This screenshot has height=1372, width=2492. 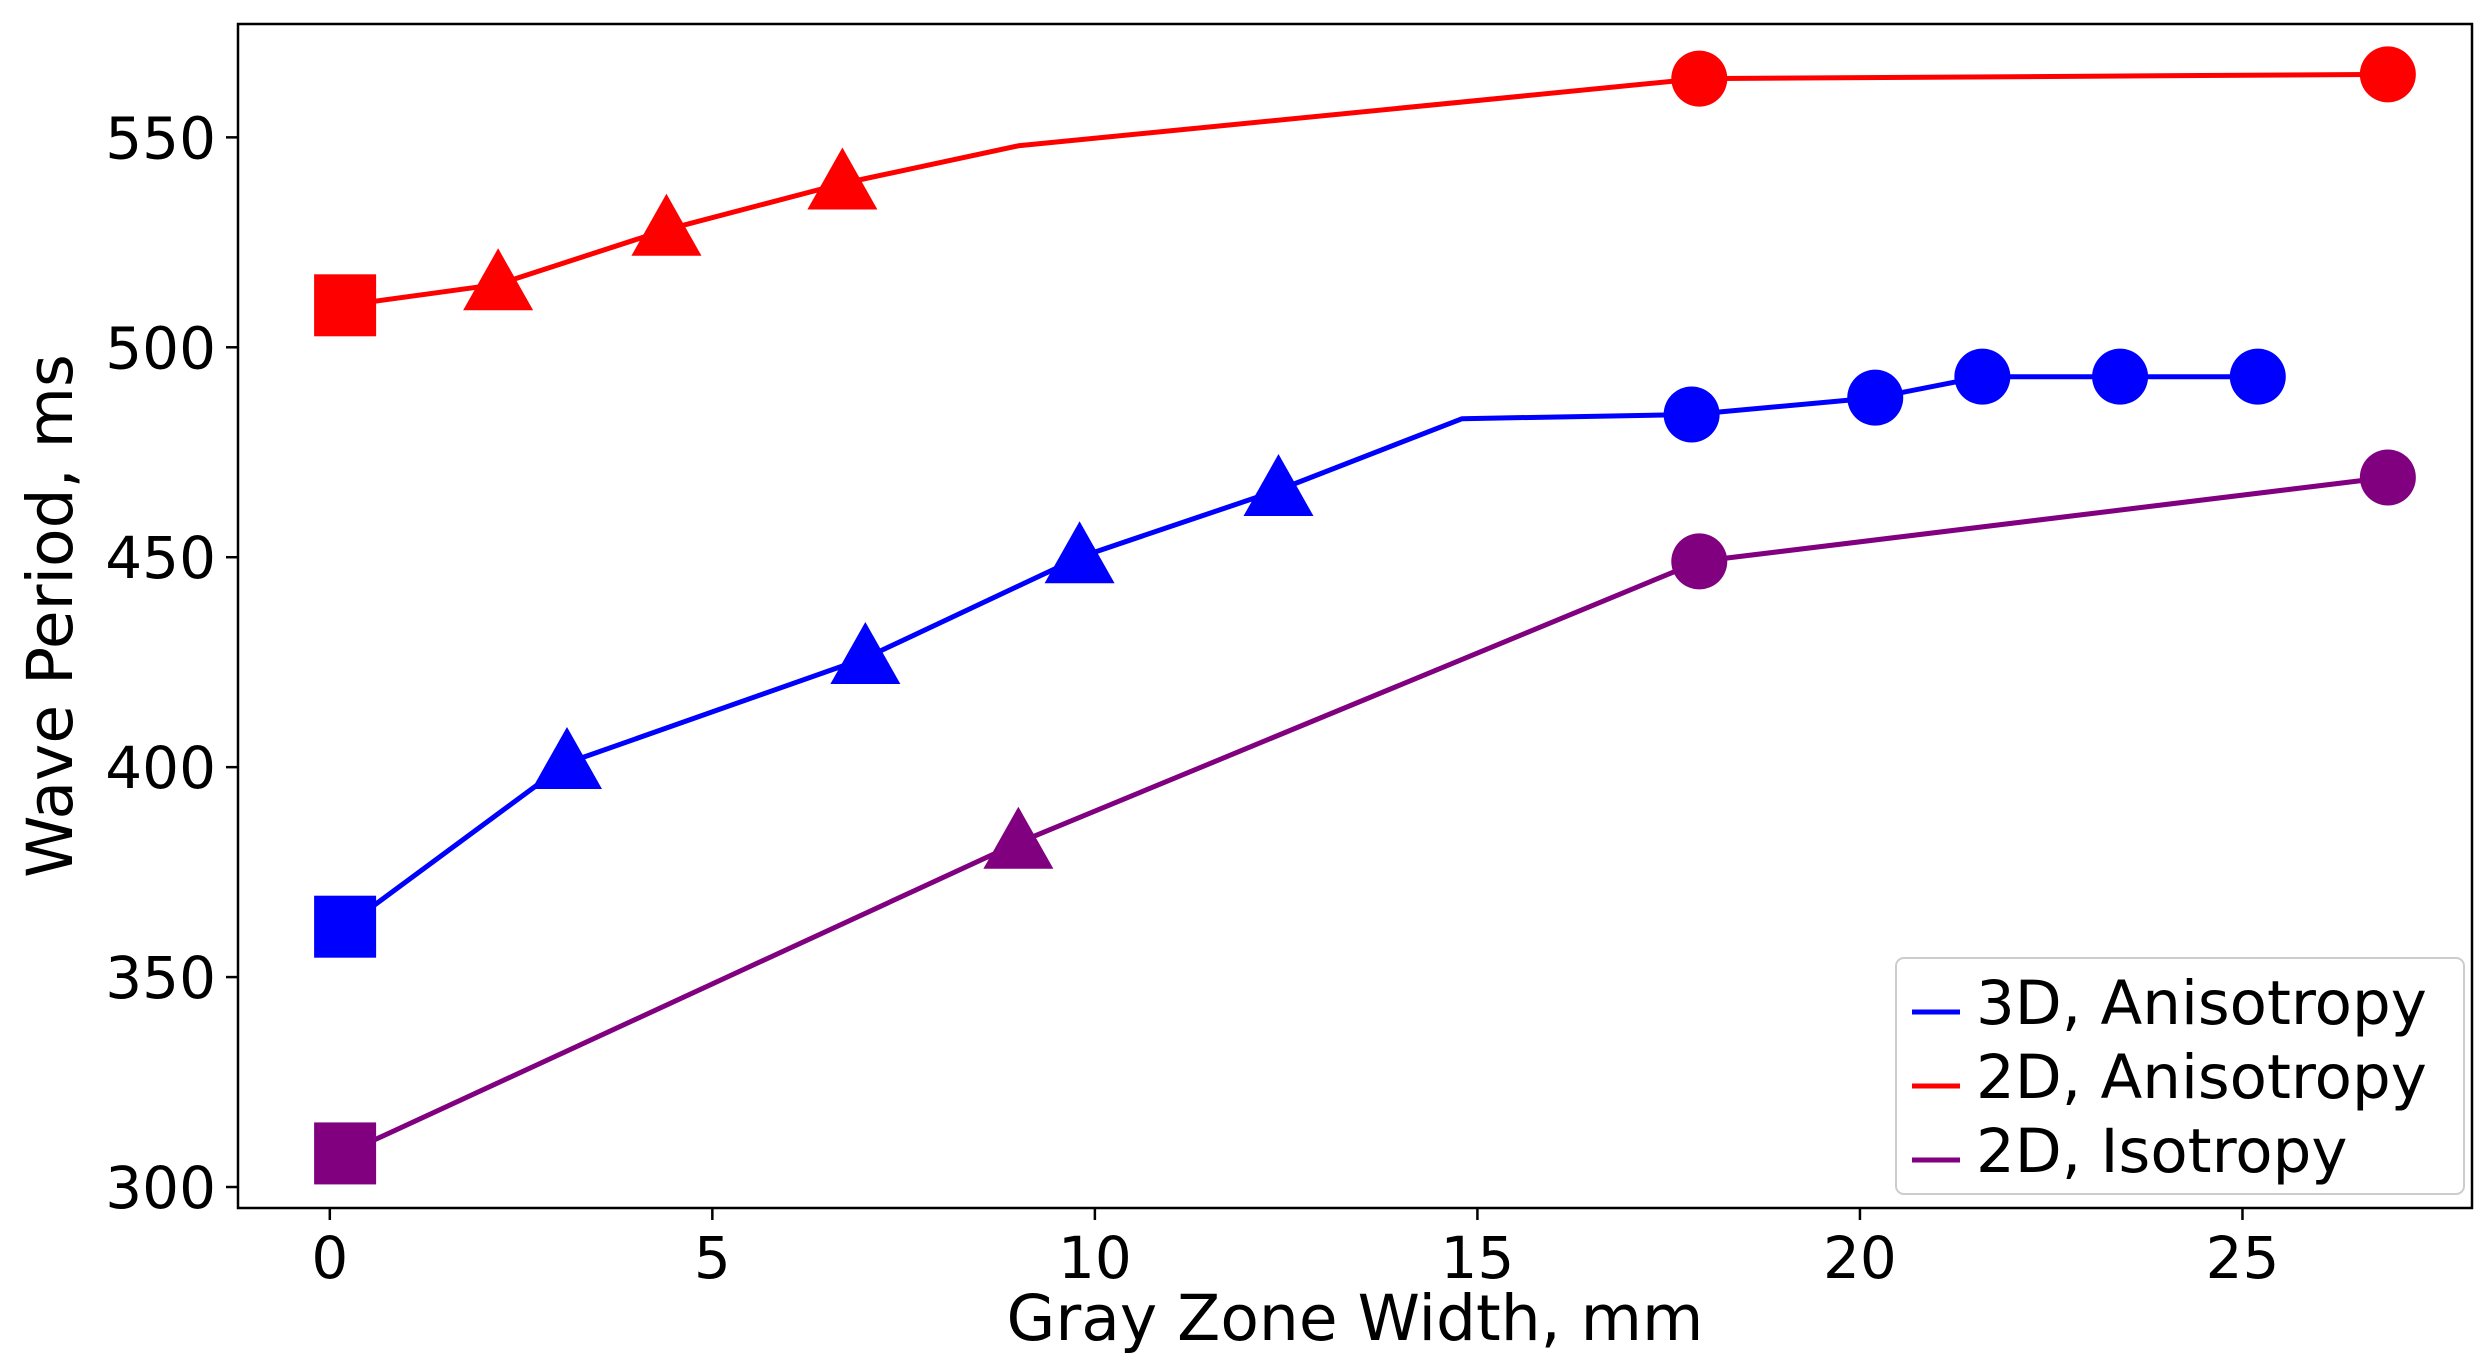 What do you see at coordinates (2243, 1258) in the screenshot?
I see `x-tick-label: 25` at bounding box center [2243, 1258].